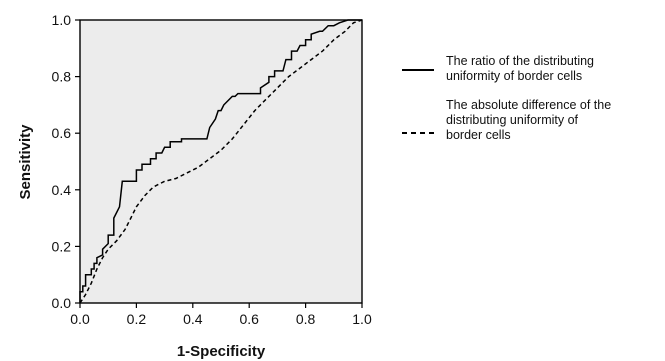 This screenshot has height=361, width=665. I want to click on y-tick-label: 0.4, so click(62, 190).